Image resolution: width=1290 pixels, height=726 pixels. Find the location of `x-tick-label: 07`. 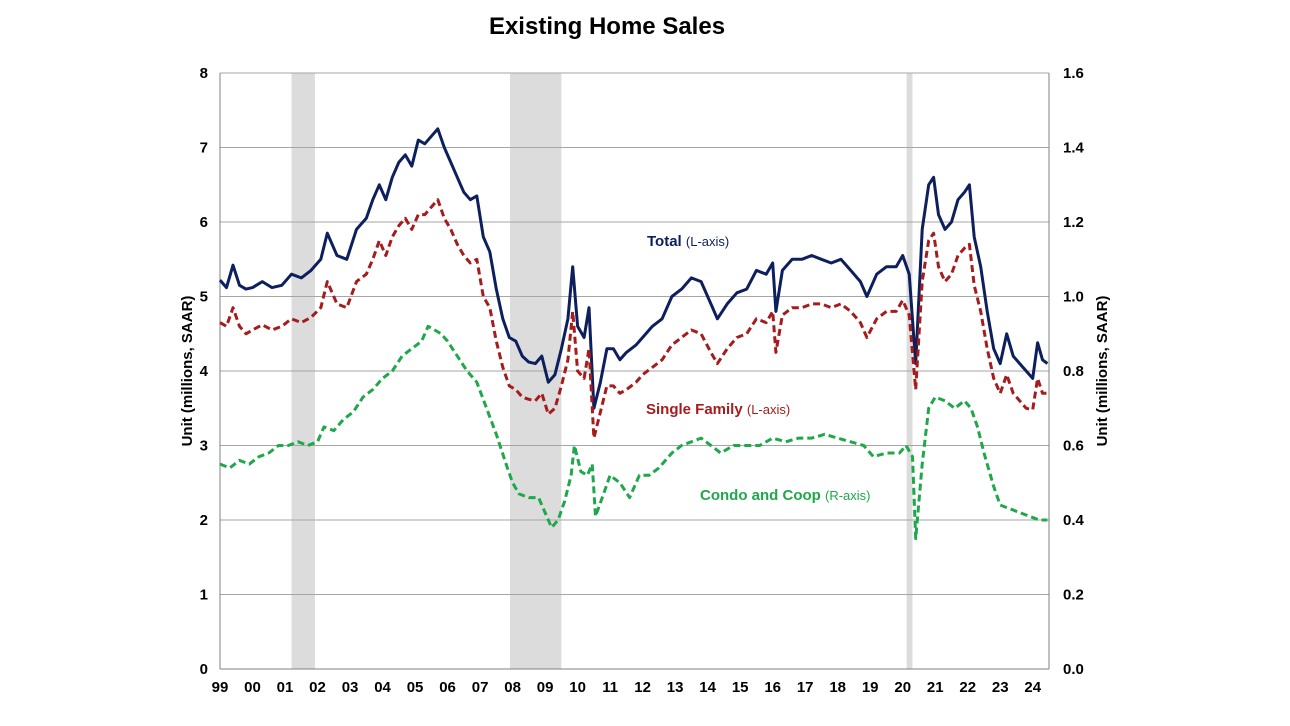

x-tick-label: 07 is located at coordinates (480, 687).